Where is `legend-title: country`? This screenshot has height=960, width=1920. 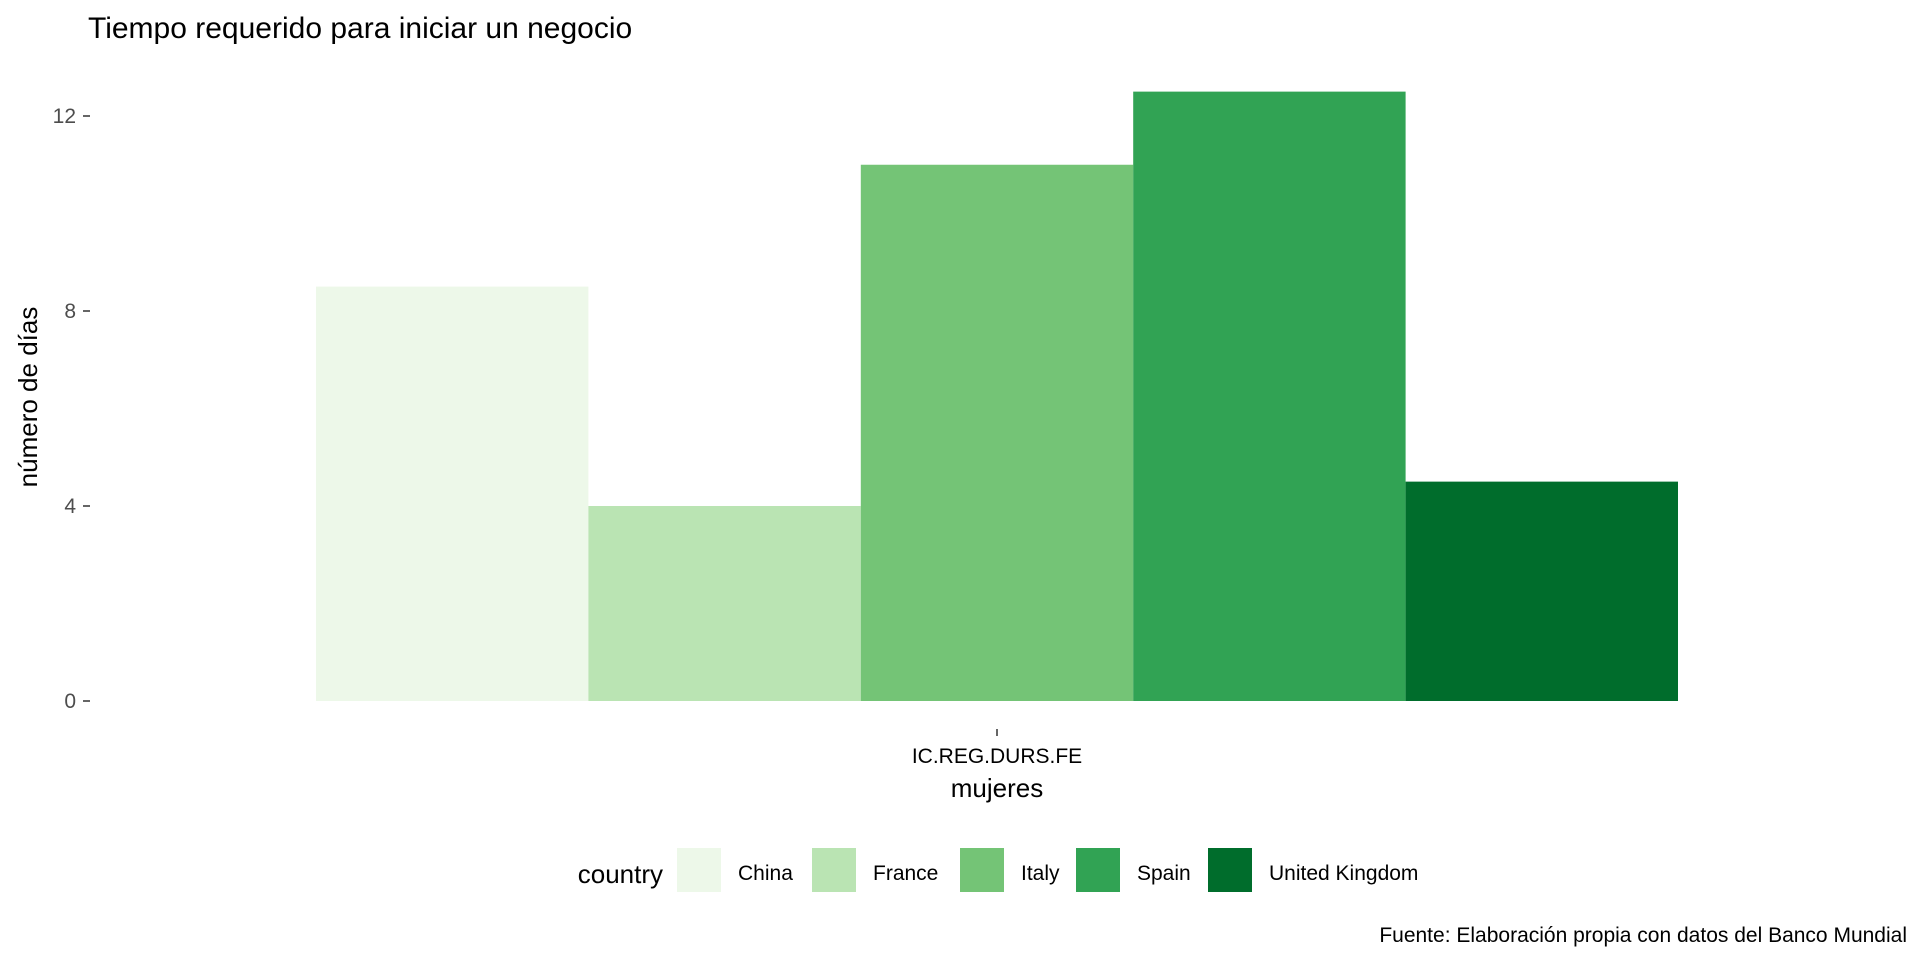 legend-title: country is located at coordinates (620, 874).